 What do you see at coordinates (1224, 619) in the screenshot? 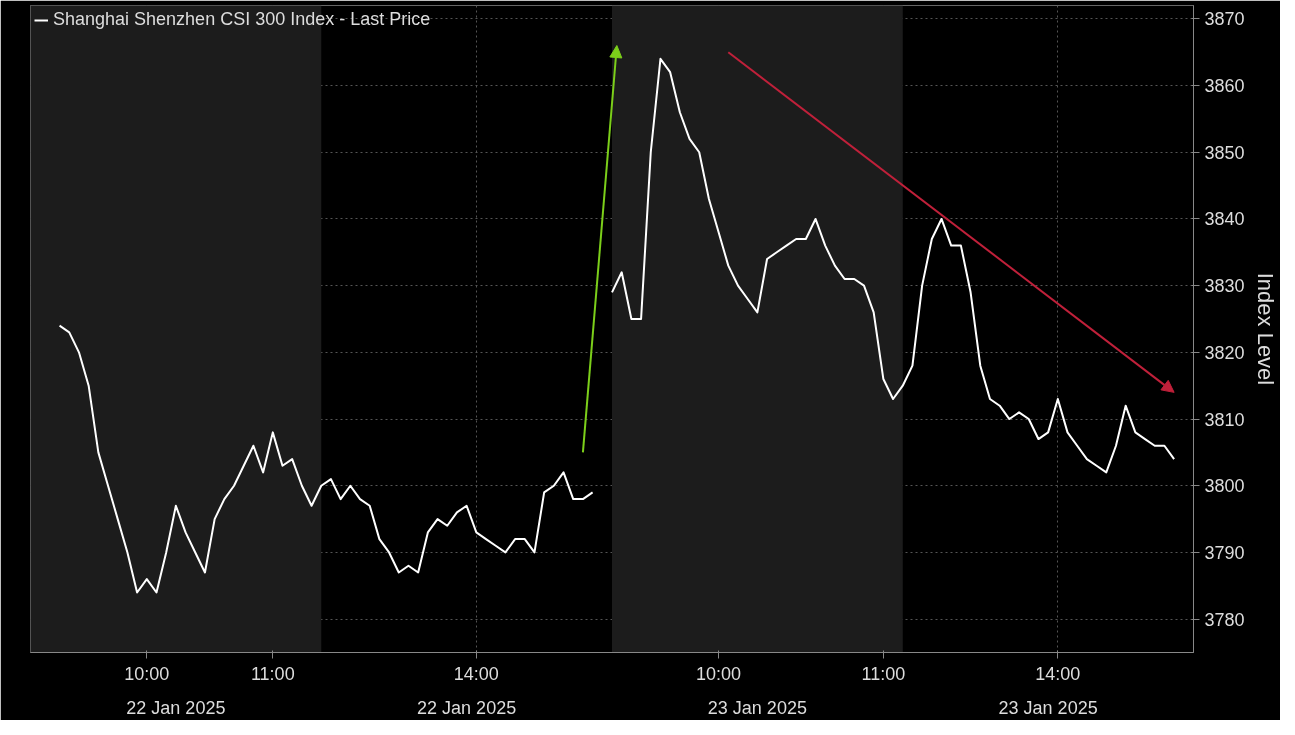
I see `y-tick-label: 3780` at bounding box center [1224, 619].